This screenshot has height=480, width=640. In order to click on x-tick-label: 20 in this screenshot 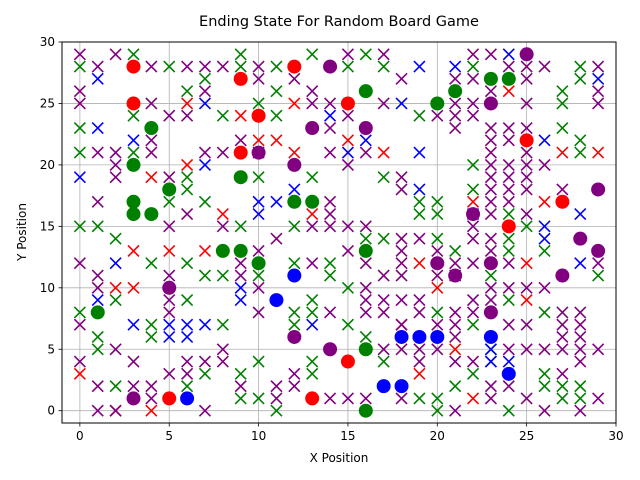, I will do `click(437, 436)`.